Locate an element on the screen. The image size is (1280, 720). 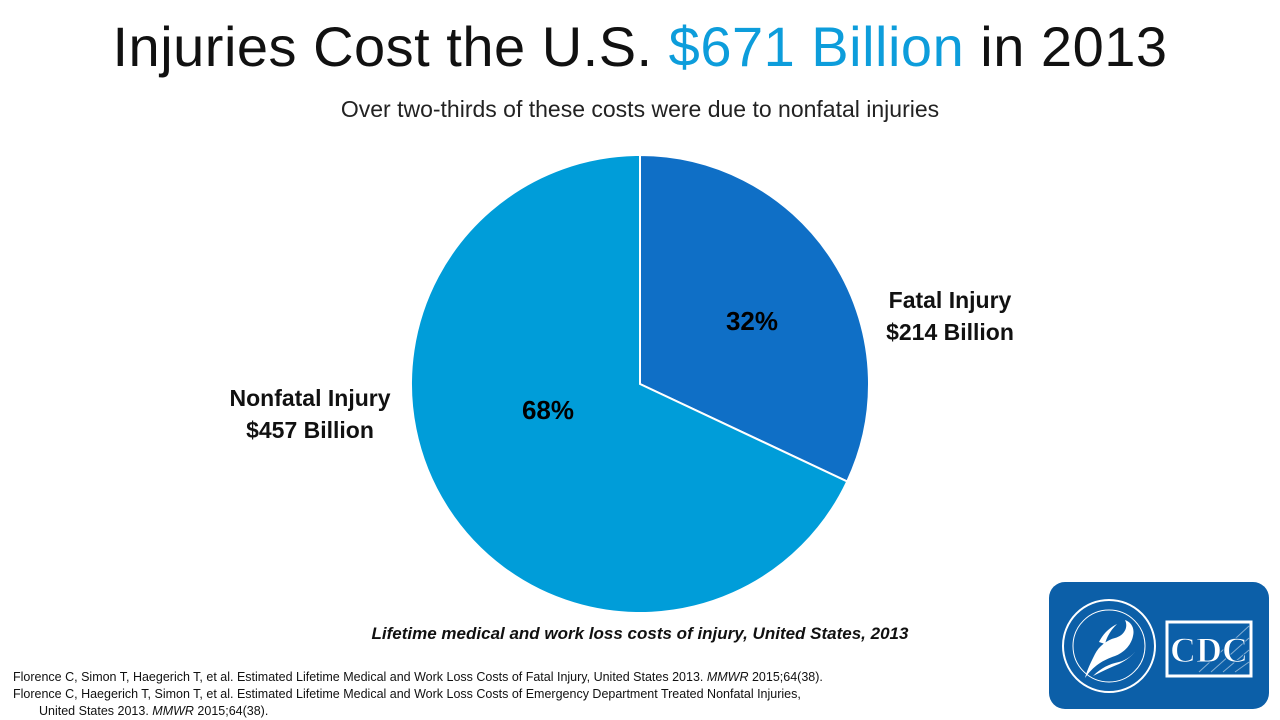
reference-1-journal: MMWR is located at coordinates (727, 677).